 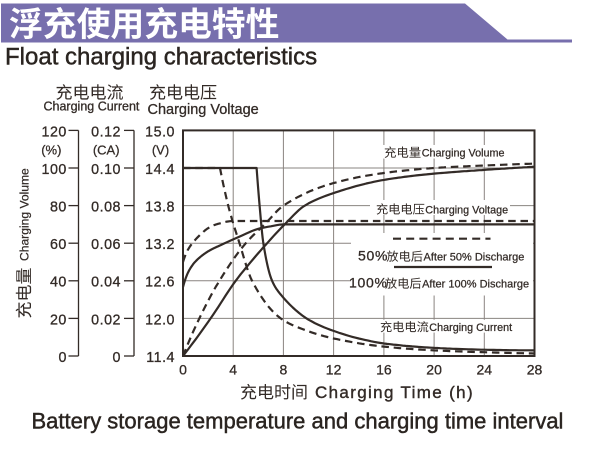 What do you see at coordinates (106, 320) in the screenshot?
I see `svg-text: 0.02` at bounding box center [106, 320].